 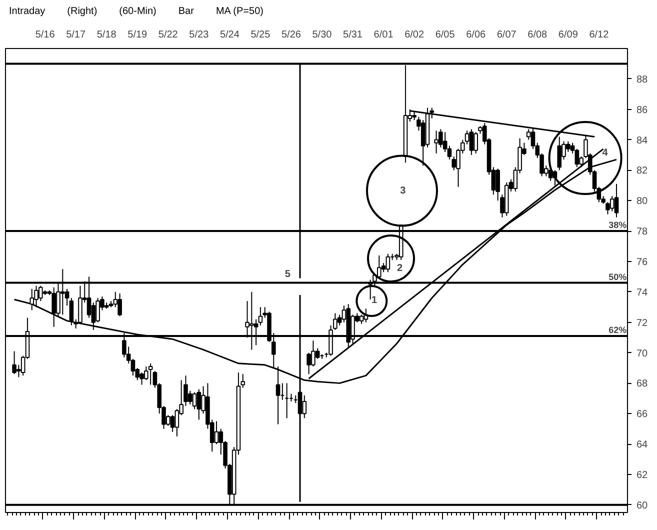 What do you see at coordinates (642, 232) in the screenshot?
I see `y-tick-label: 78` at bounding box center [642, 232].